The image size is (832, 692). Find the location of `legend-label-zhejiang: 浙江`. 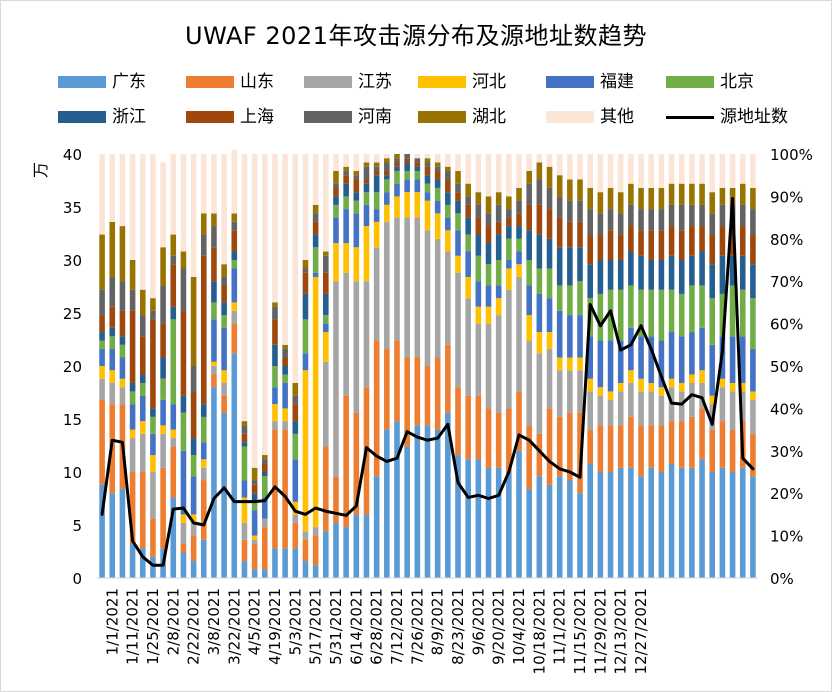

legend-label-zhejiang: 浙江 is located at coordinates (129, 117).